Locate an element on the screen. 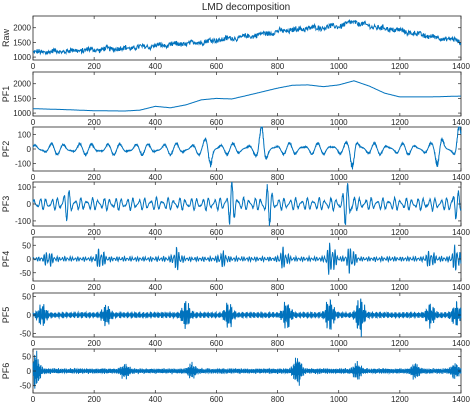 The height and width of the screenshot is (412, 474). series-pf2 is located at coordinates (247, 148).